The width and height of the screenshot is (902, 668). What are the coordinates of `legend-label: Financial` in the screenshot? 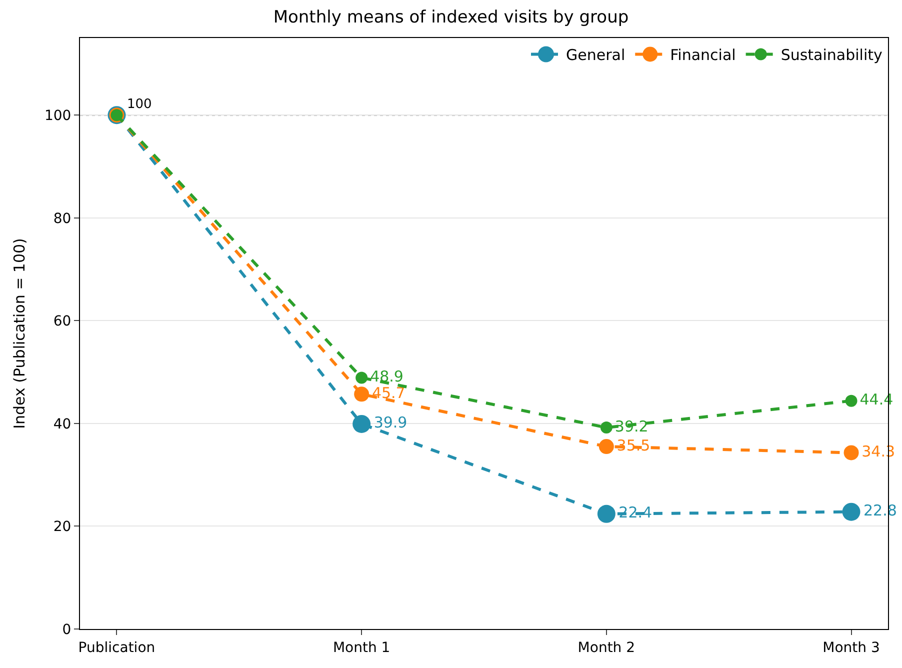 It's located at (703, 55).